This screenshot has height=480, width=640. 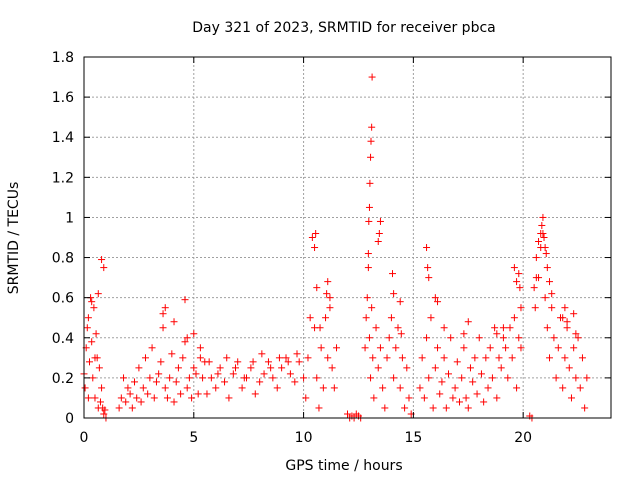 What do you see at coordinates (63, 98) in the screenshot?
I see `y-tick-label: 1.6` at bounding box center [63, 98].